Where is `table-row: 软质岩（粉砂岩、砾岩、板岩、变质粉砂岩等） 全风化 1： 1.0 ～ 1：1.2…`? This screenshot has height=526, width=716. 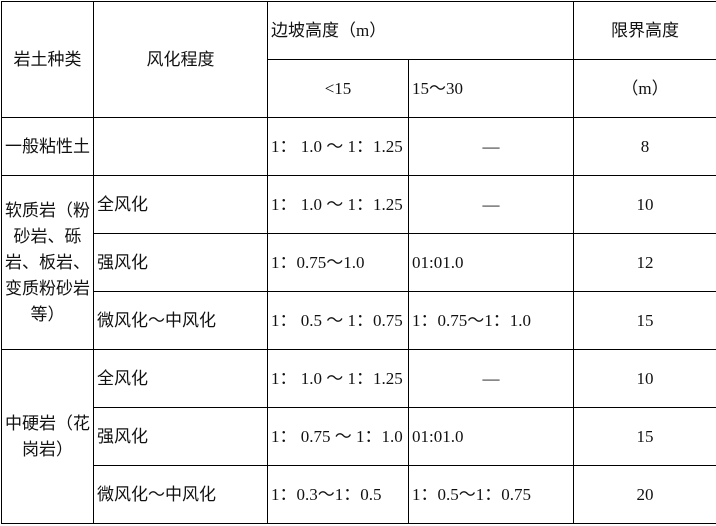 table-row: 软质岩（粉砂岩、砾岩、板岩、变质粉砂岩等） 全风化 1： 1.0 ～ 1：1.2… is located at coordinates (359, 205).